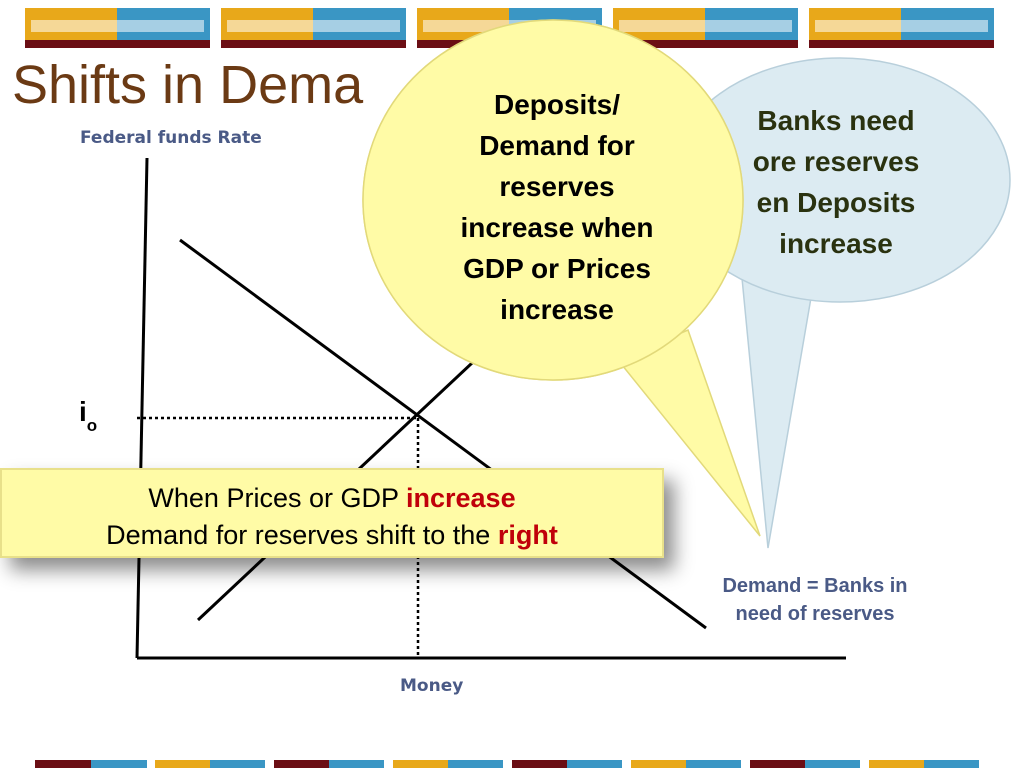 This screenshot has width=1024, height=768. Describe the element at coordinates (836, 202) in the screenshot. I see `callout-banks-line: en Deposits` at that location.